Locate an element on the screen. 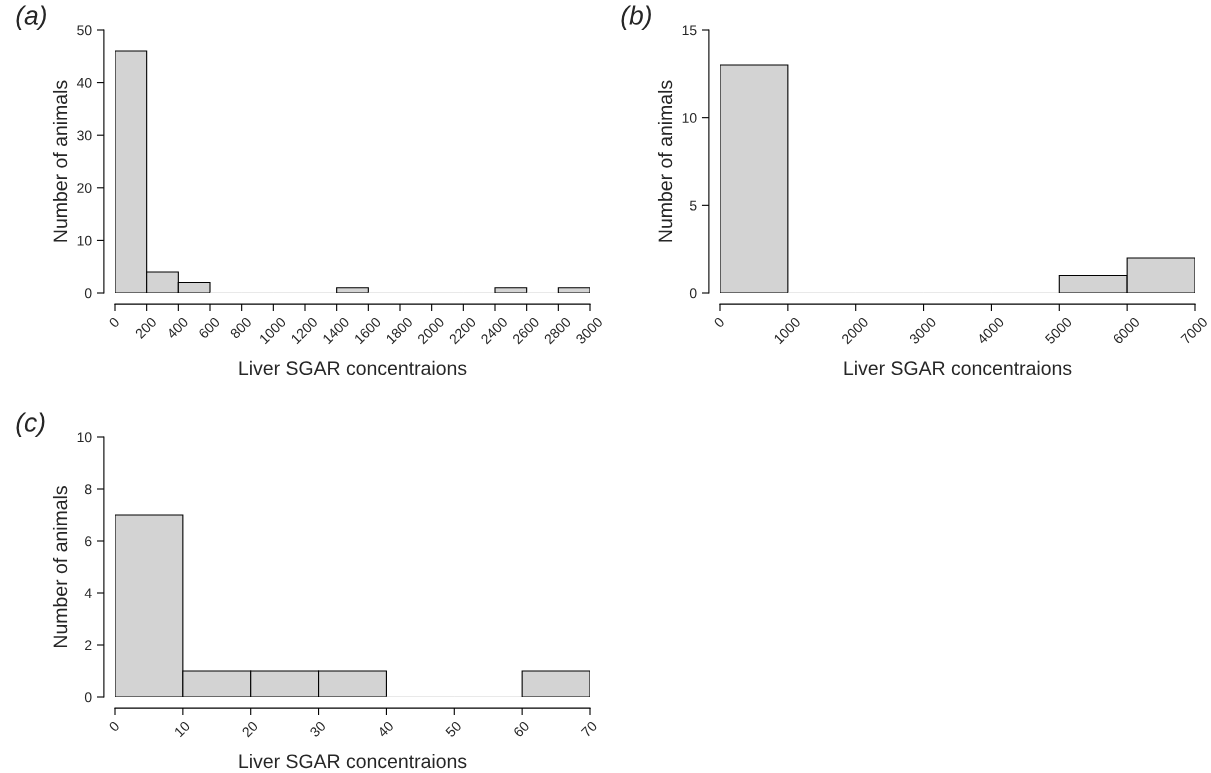  y-tick-label: 40 is located at coordinates (84, 82).